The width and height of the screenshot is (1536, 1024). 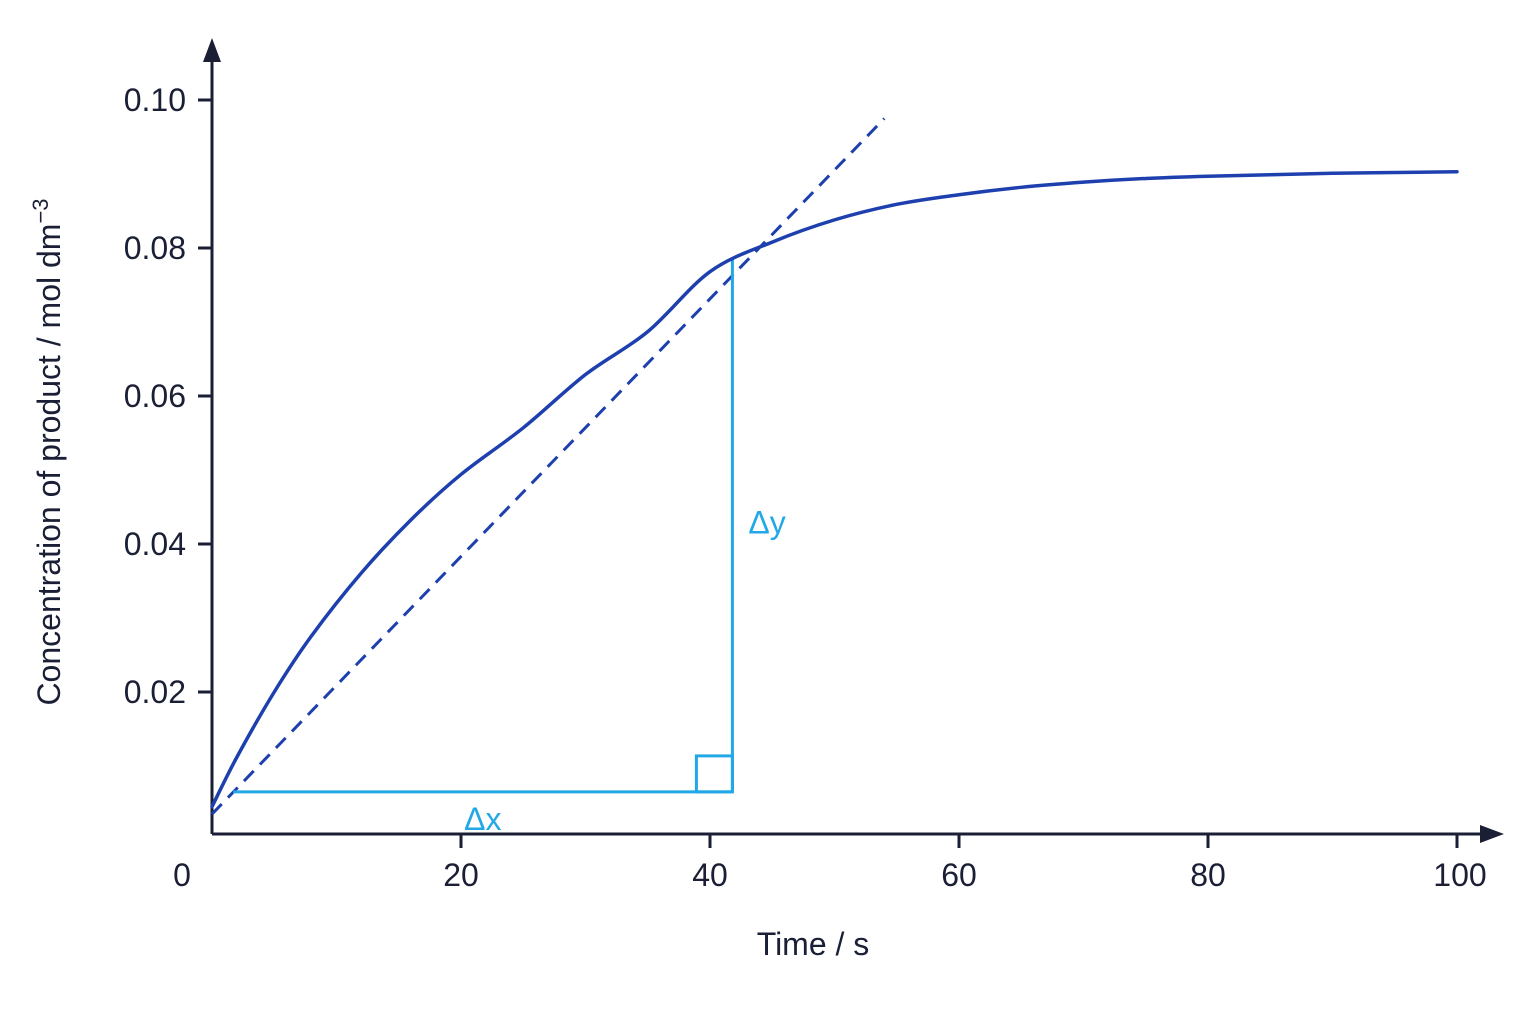 I want to click on y-tick-label: 0.08, so click(x=155, y=248).